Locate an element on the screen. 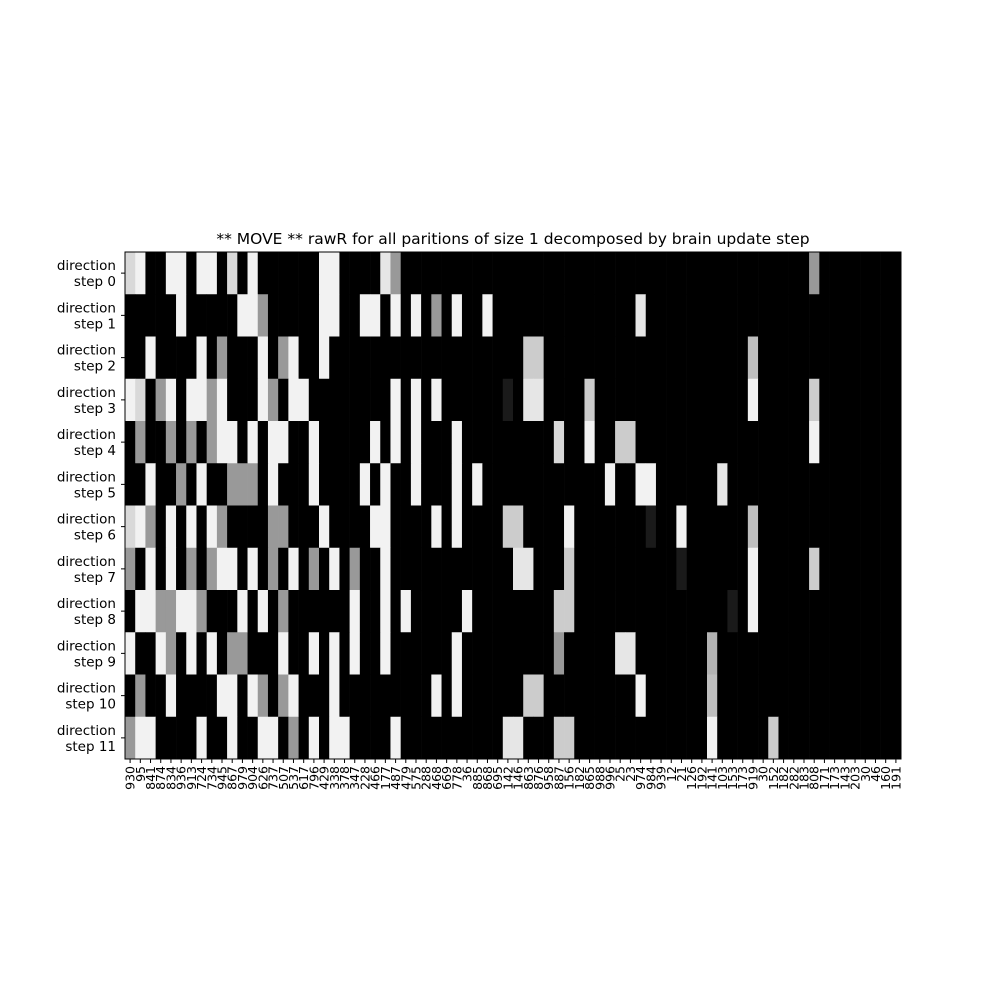 The height and width of the screenshot is (1000, 1000). x-tick-label: 228 is located at coordinates (364, 778).